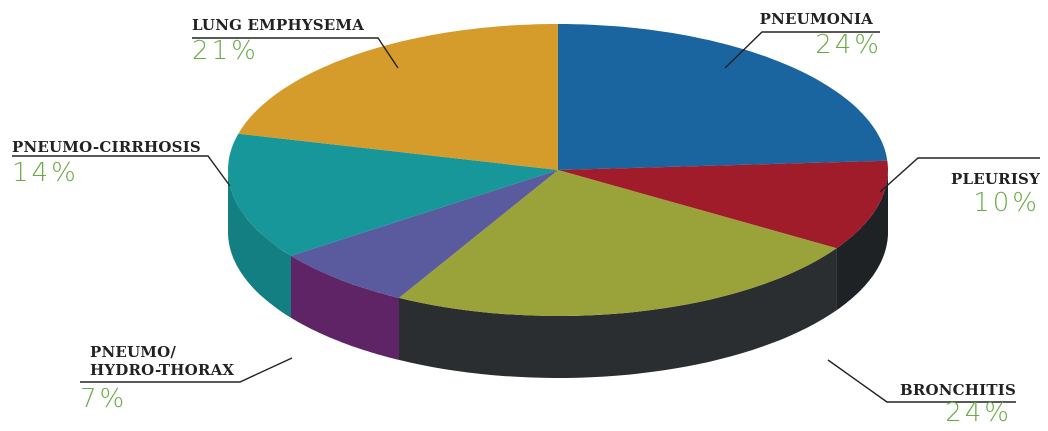 The height and width of the screenshot is (431, 1048). Describe the element at coordinates (121, 171) in the screenshot. I see `leader-pneumo-cirrhosis` at that location.